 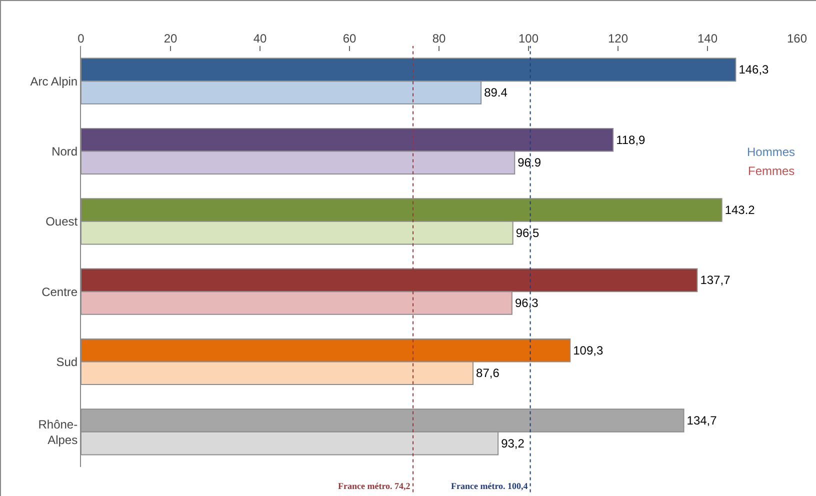 What do you see at coordinates (171, 39) in the screenshot?
I see `x-tick-label: 20` at bounding box center [171, 39].